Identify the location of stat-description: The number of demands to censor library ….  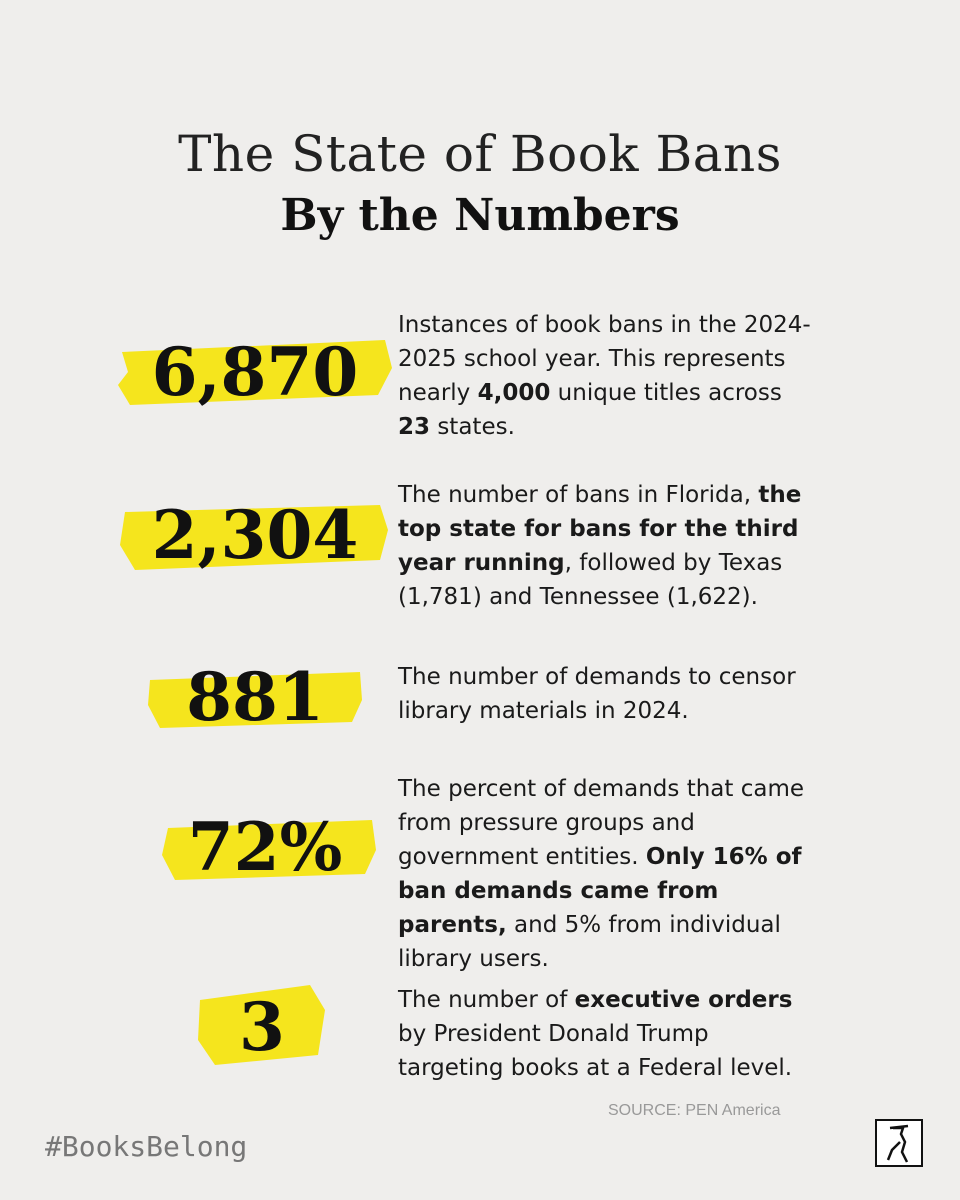
(608, 694).